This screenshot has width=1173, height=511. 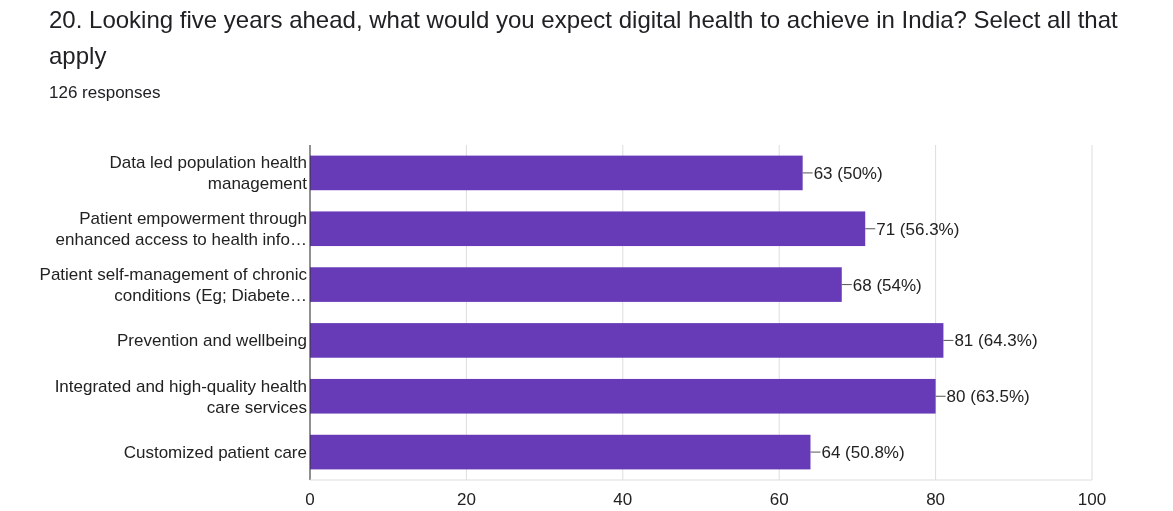 What do you see at coordinates (779, 499) in the screenshot?
I see `x-tick-label: 60` at bounding box center [779, 499].